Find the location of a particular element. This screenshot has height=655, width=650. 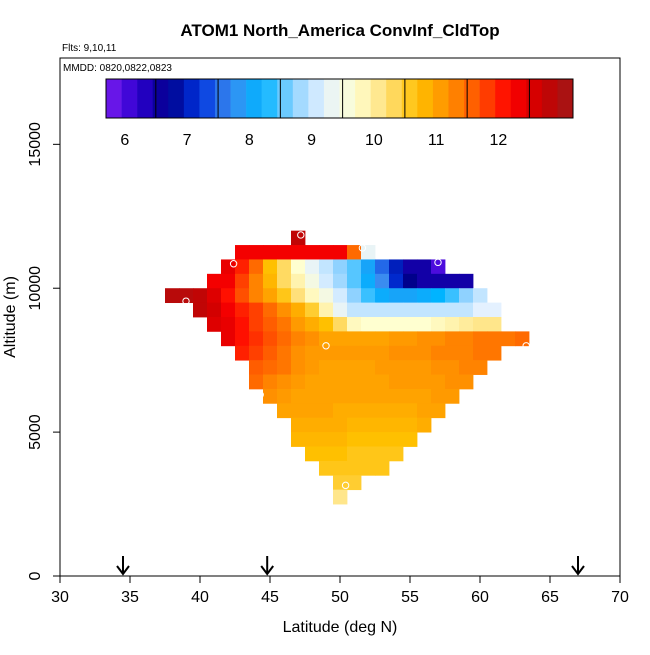

flight-arrow is located at coordinates (578, 566).